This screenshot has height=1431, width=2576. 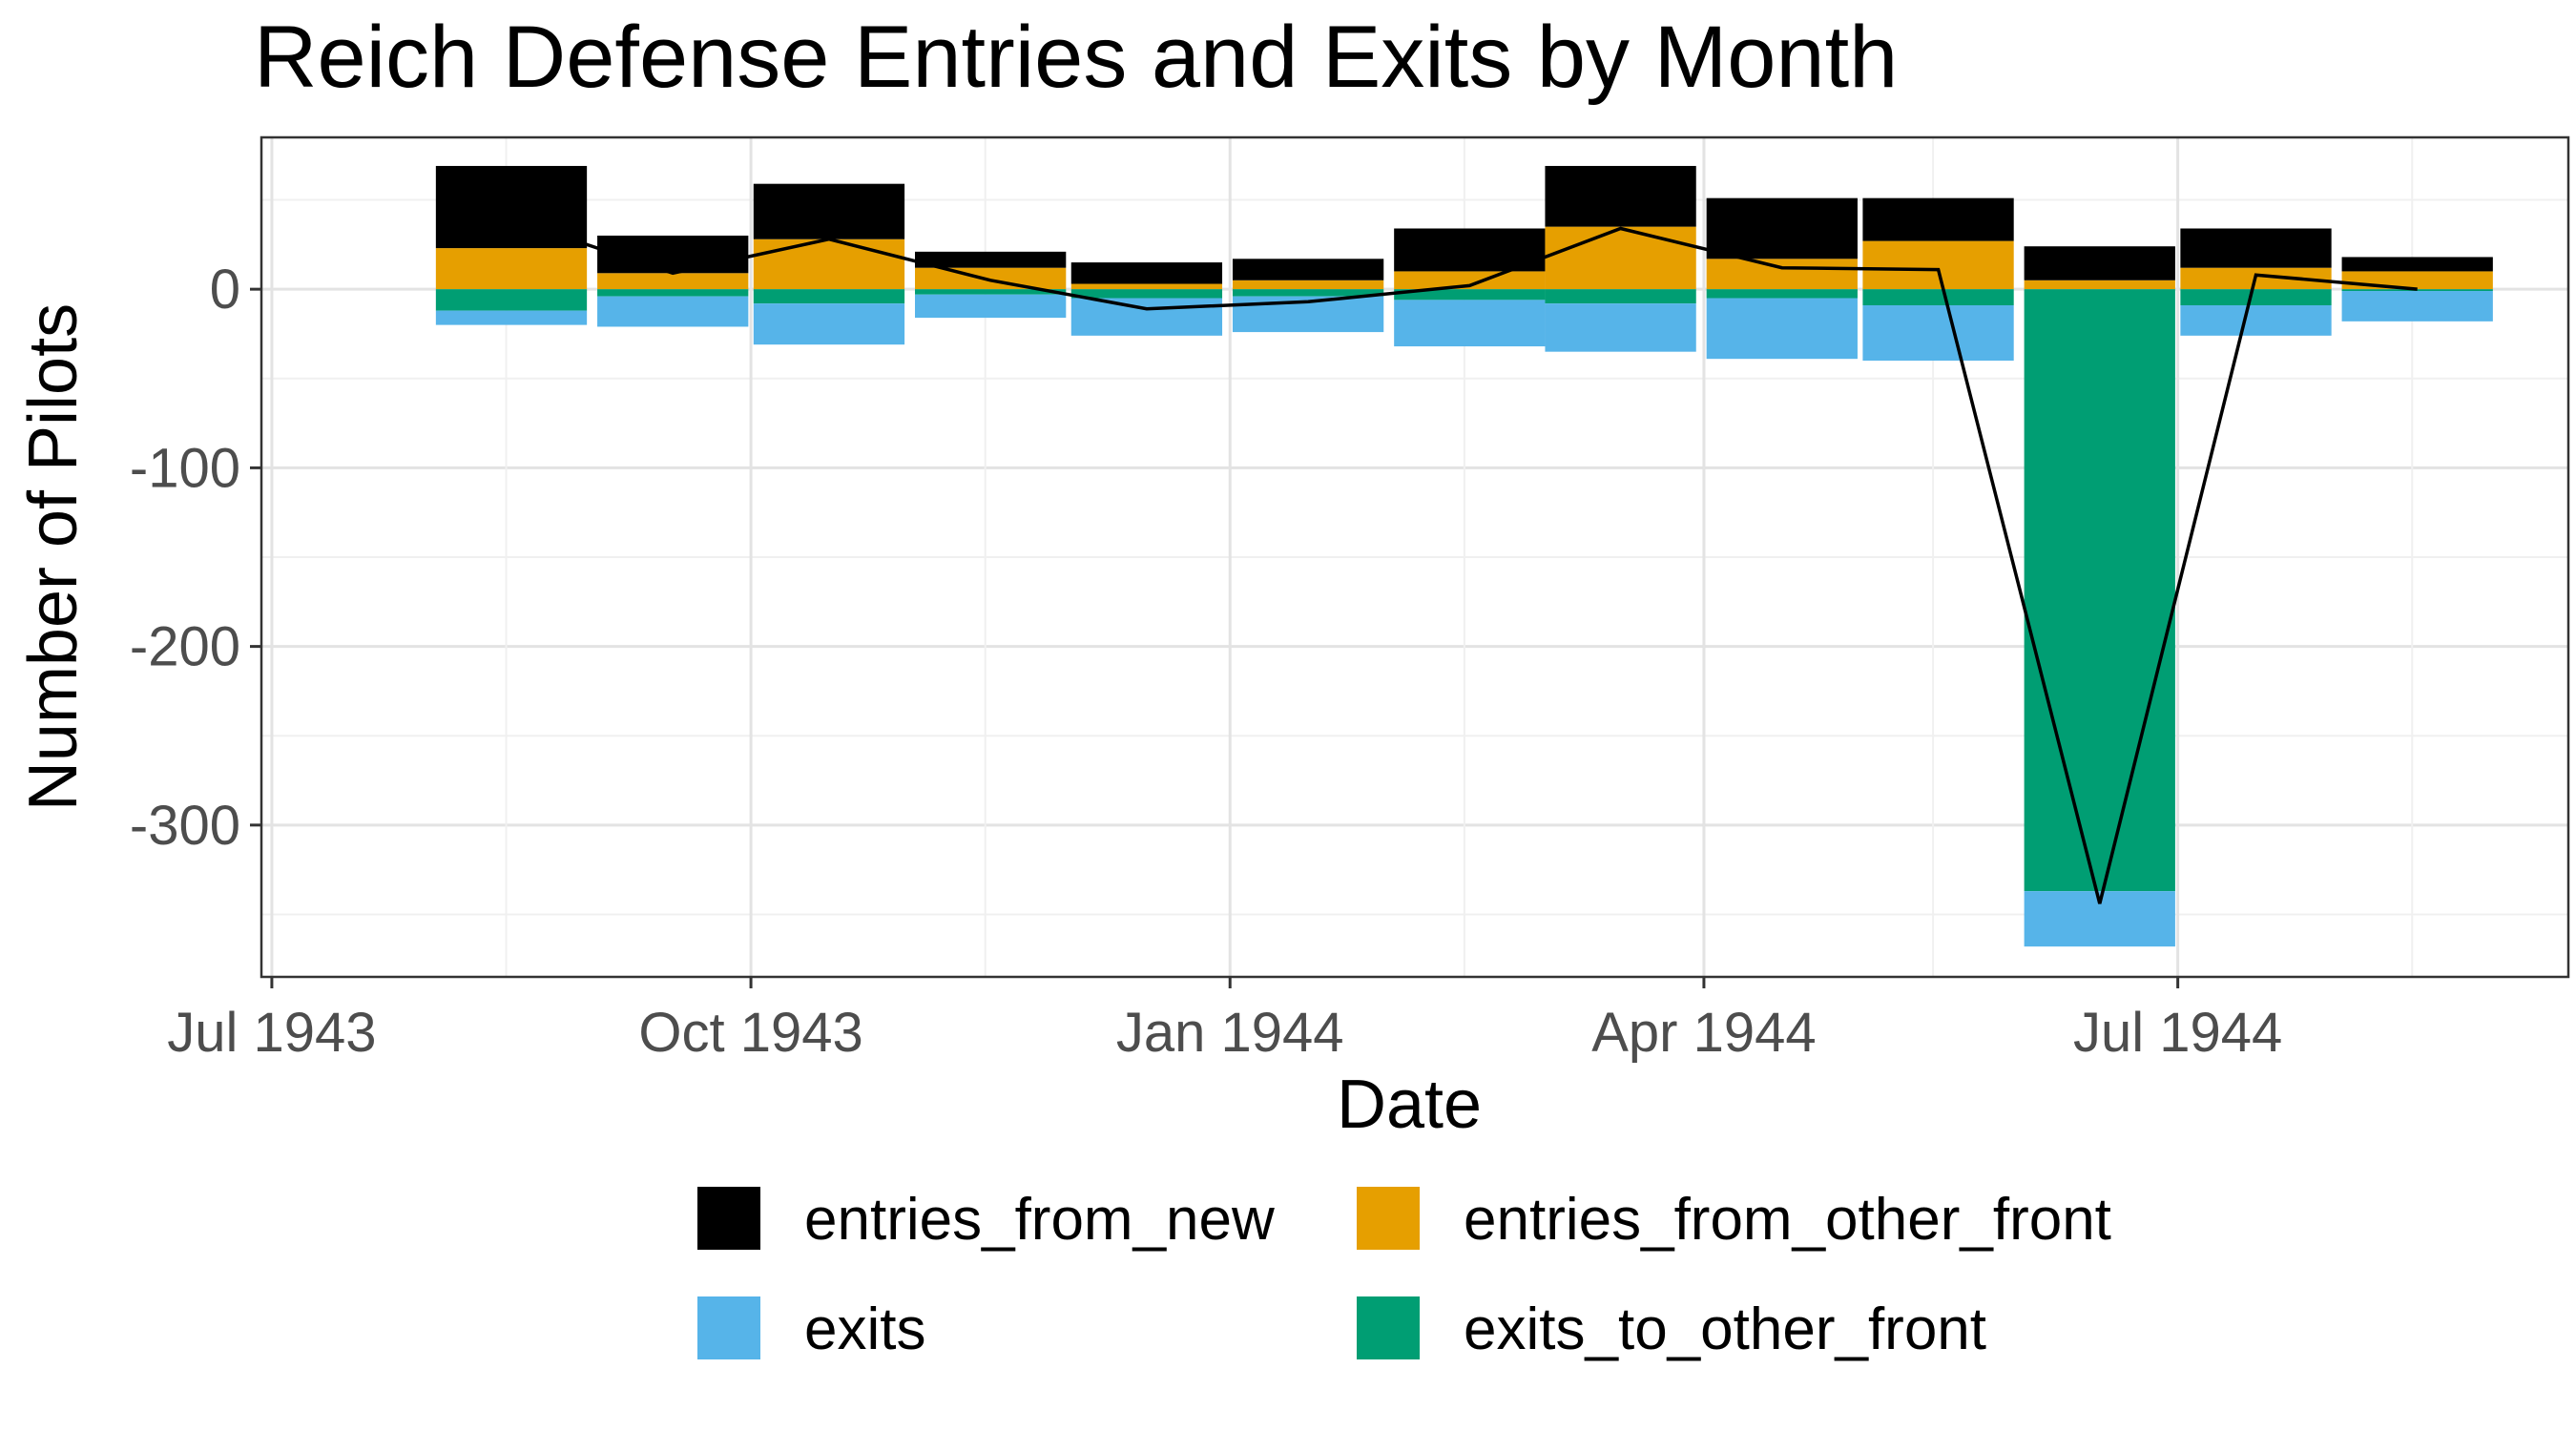 I want to click on x-tick-label: Jan 1944, so click(x=1230, y=1033).